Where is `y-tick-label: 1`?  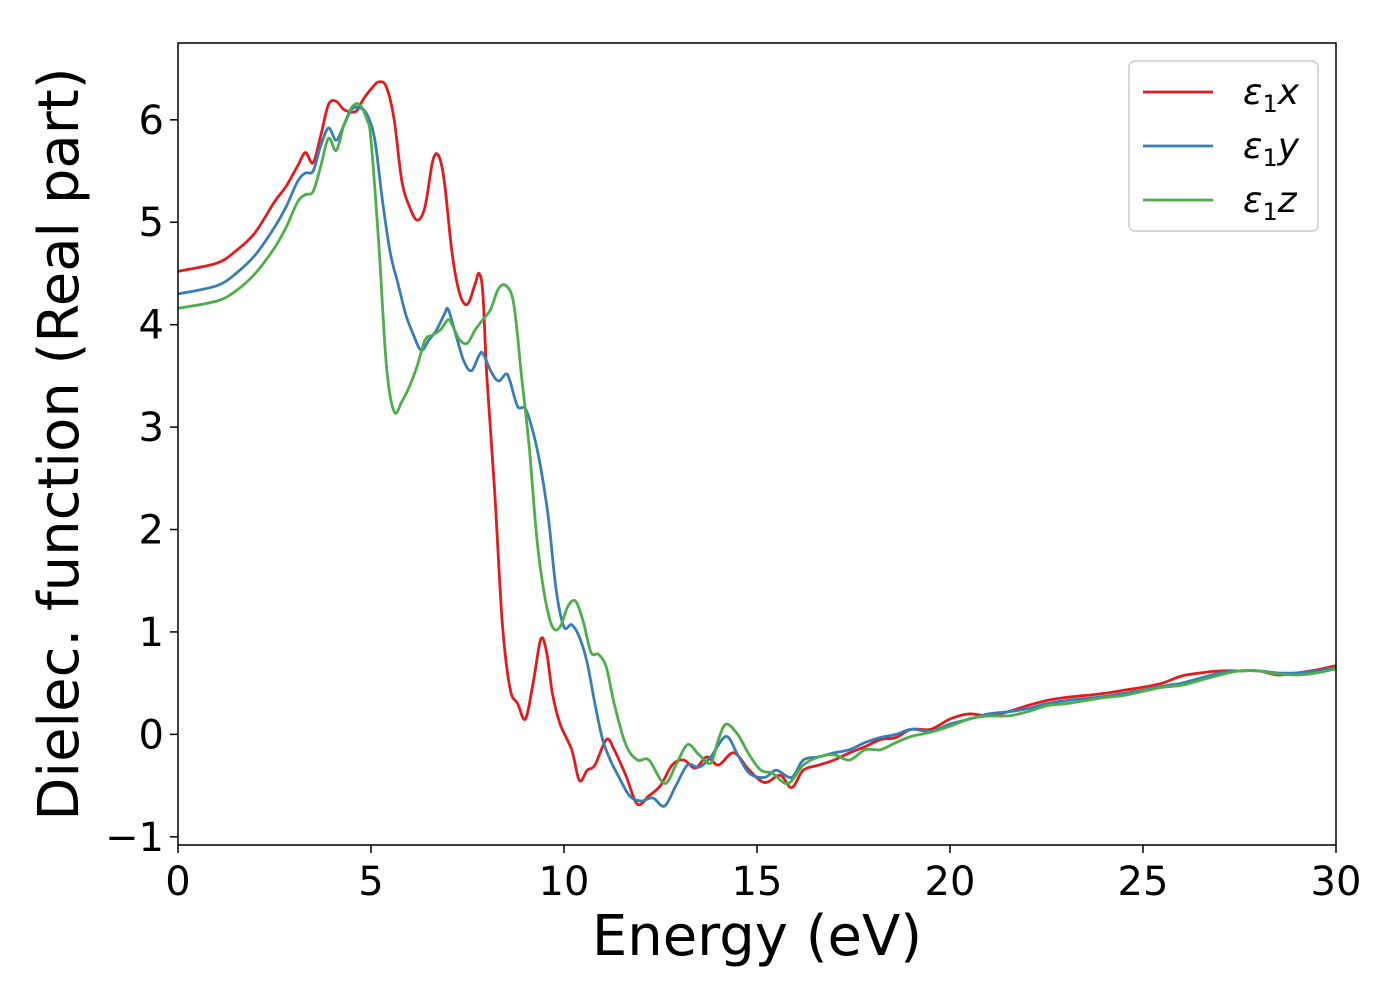
y-tick-label: 1 is located at coordinates (151, 633).